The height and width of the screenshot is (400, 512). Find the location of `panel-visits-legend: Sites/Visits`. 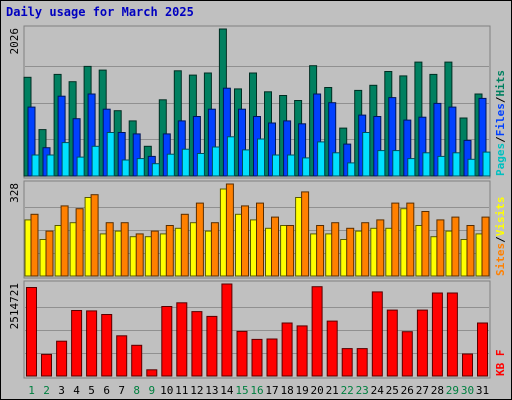

panel-visits-legend: Sites/Visits is located at coordinates (500, 237).